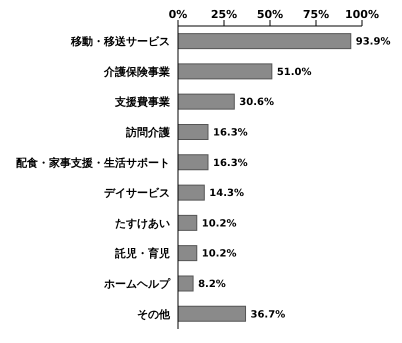 Image resolution: width=402 pixels, height=343 pixels. I want to click on x-tick-label: 75%, so click(316, 14).